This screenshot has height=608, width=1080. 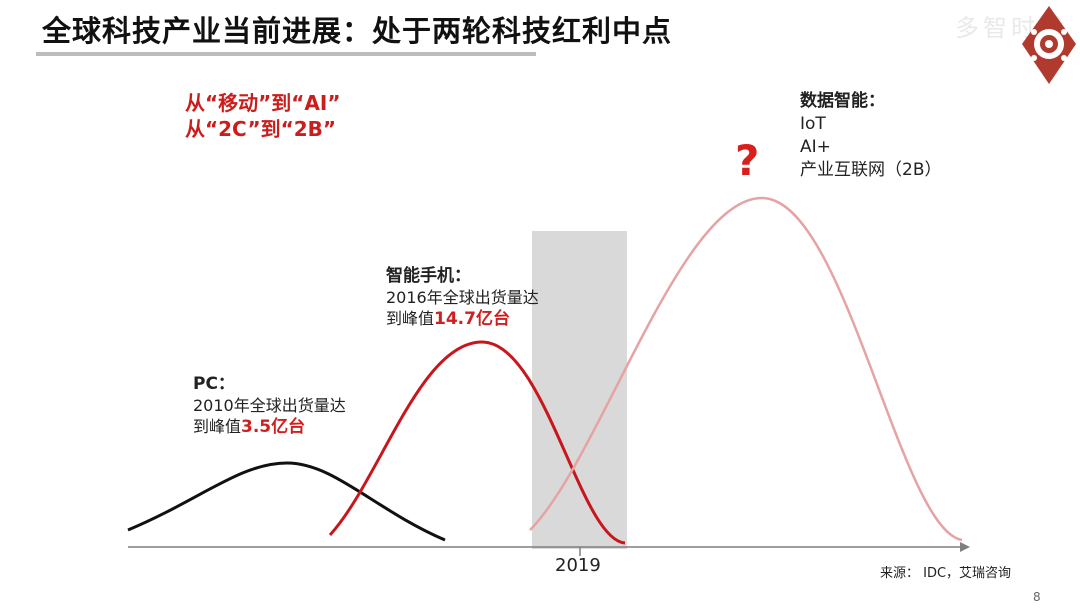 I want to click on data-intelligence-label: 数据智能： IoT AI+ 产业互联网（2B）, so click(x=870, y=136).